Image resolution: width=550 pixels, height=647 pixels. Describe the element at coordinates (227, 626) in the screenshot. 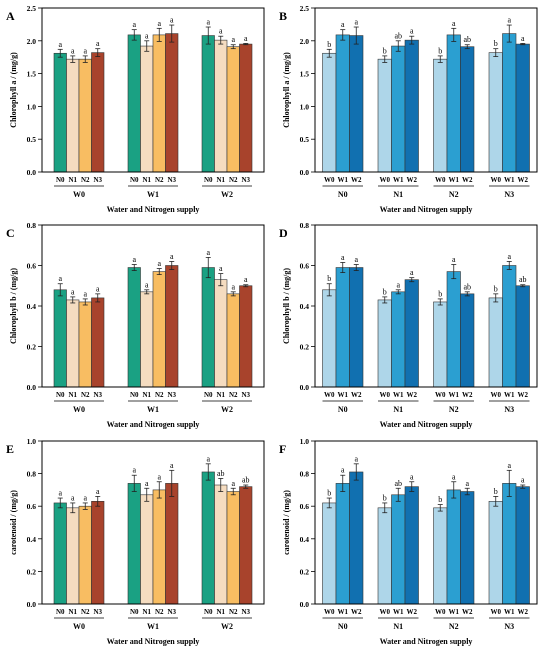

I see `group-label: W2` at that location.